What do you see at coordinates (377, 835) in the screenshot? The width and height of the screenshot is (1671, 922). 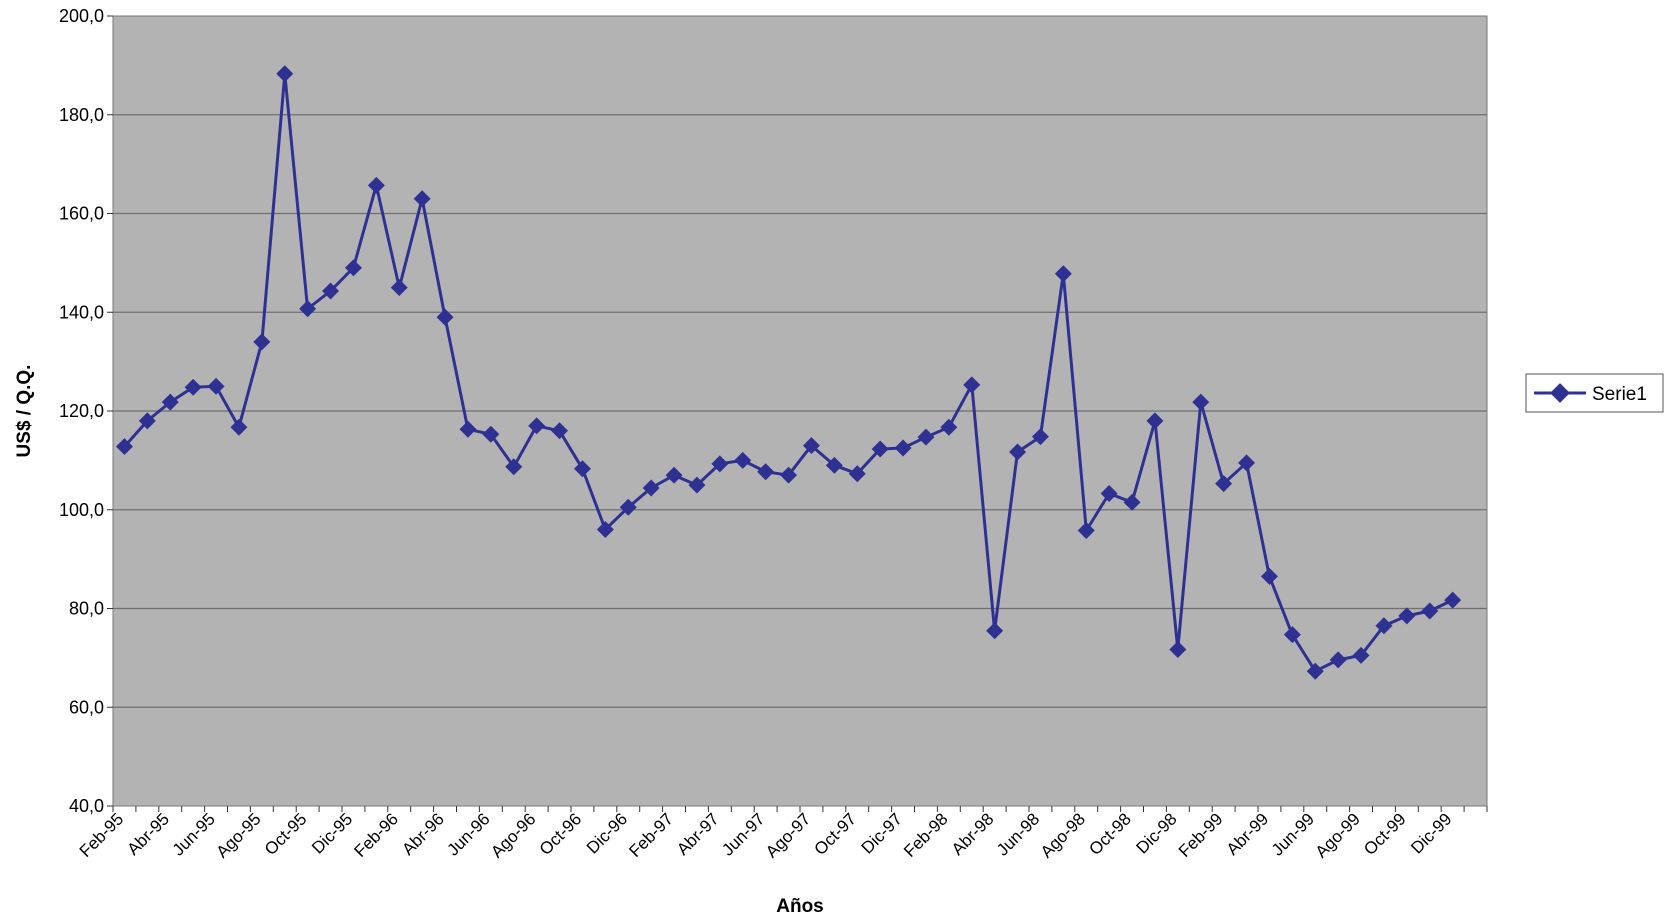 I see `x-tick-label: Feb-96` at bounding box center [377, 835].